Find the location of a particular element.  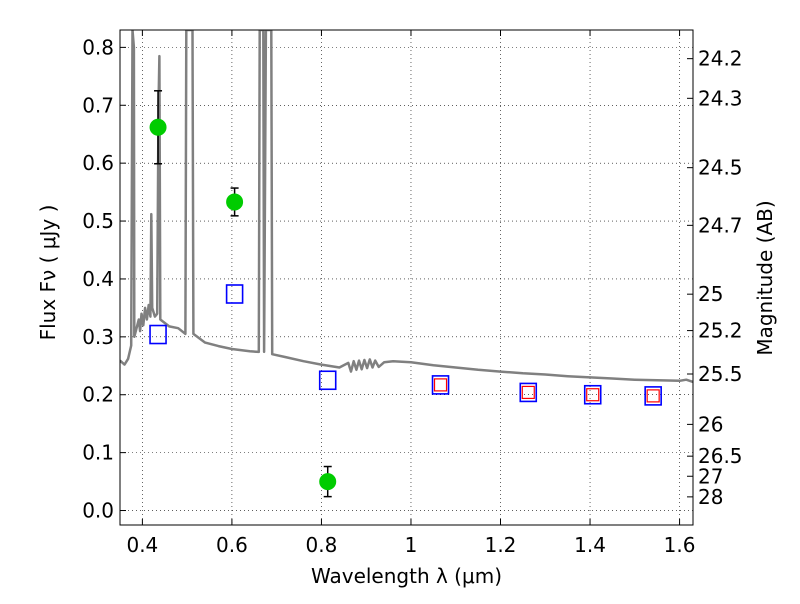

y-tick-label: 0.1 is located at coordinates (98, 453).